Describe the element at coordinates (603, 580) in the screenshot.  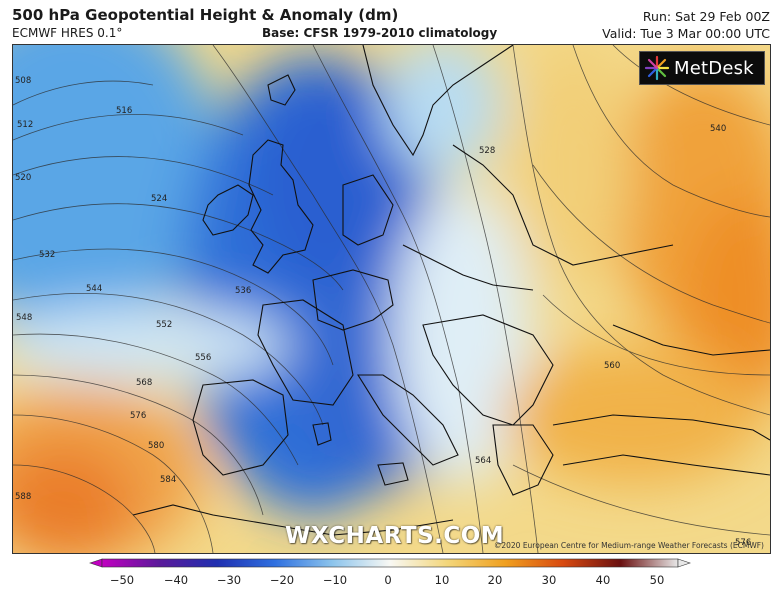
I see `colorbar-tick: 40` at that location.